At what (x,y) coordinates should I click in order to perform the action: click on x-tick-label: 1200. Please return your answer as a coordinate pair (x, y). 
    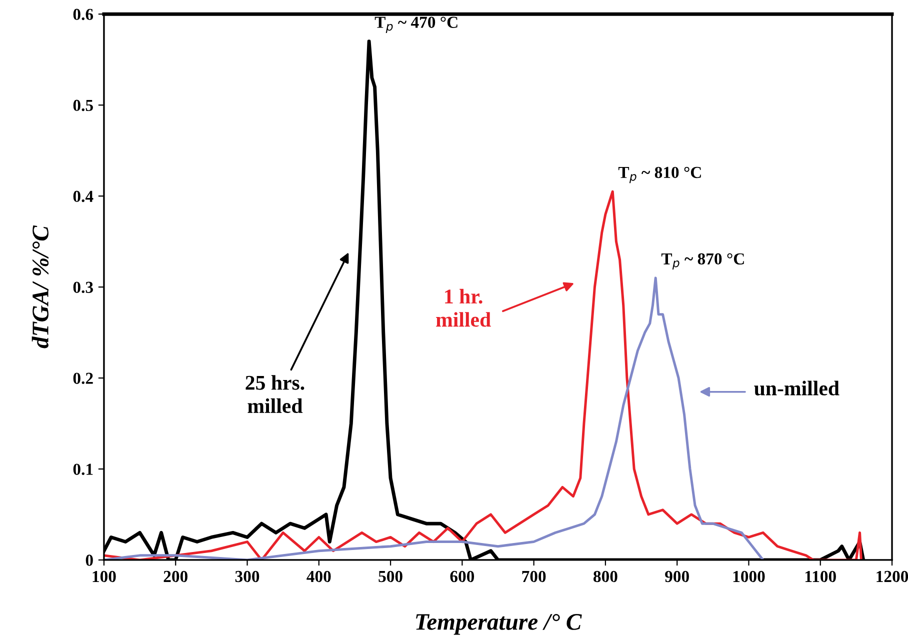
    Looking at the image, I should click on (892, 576).